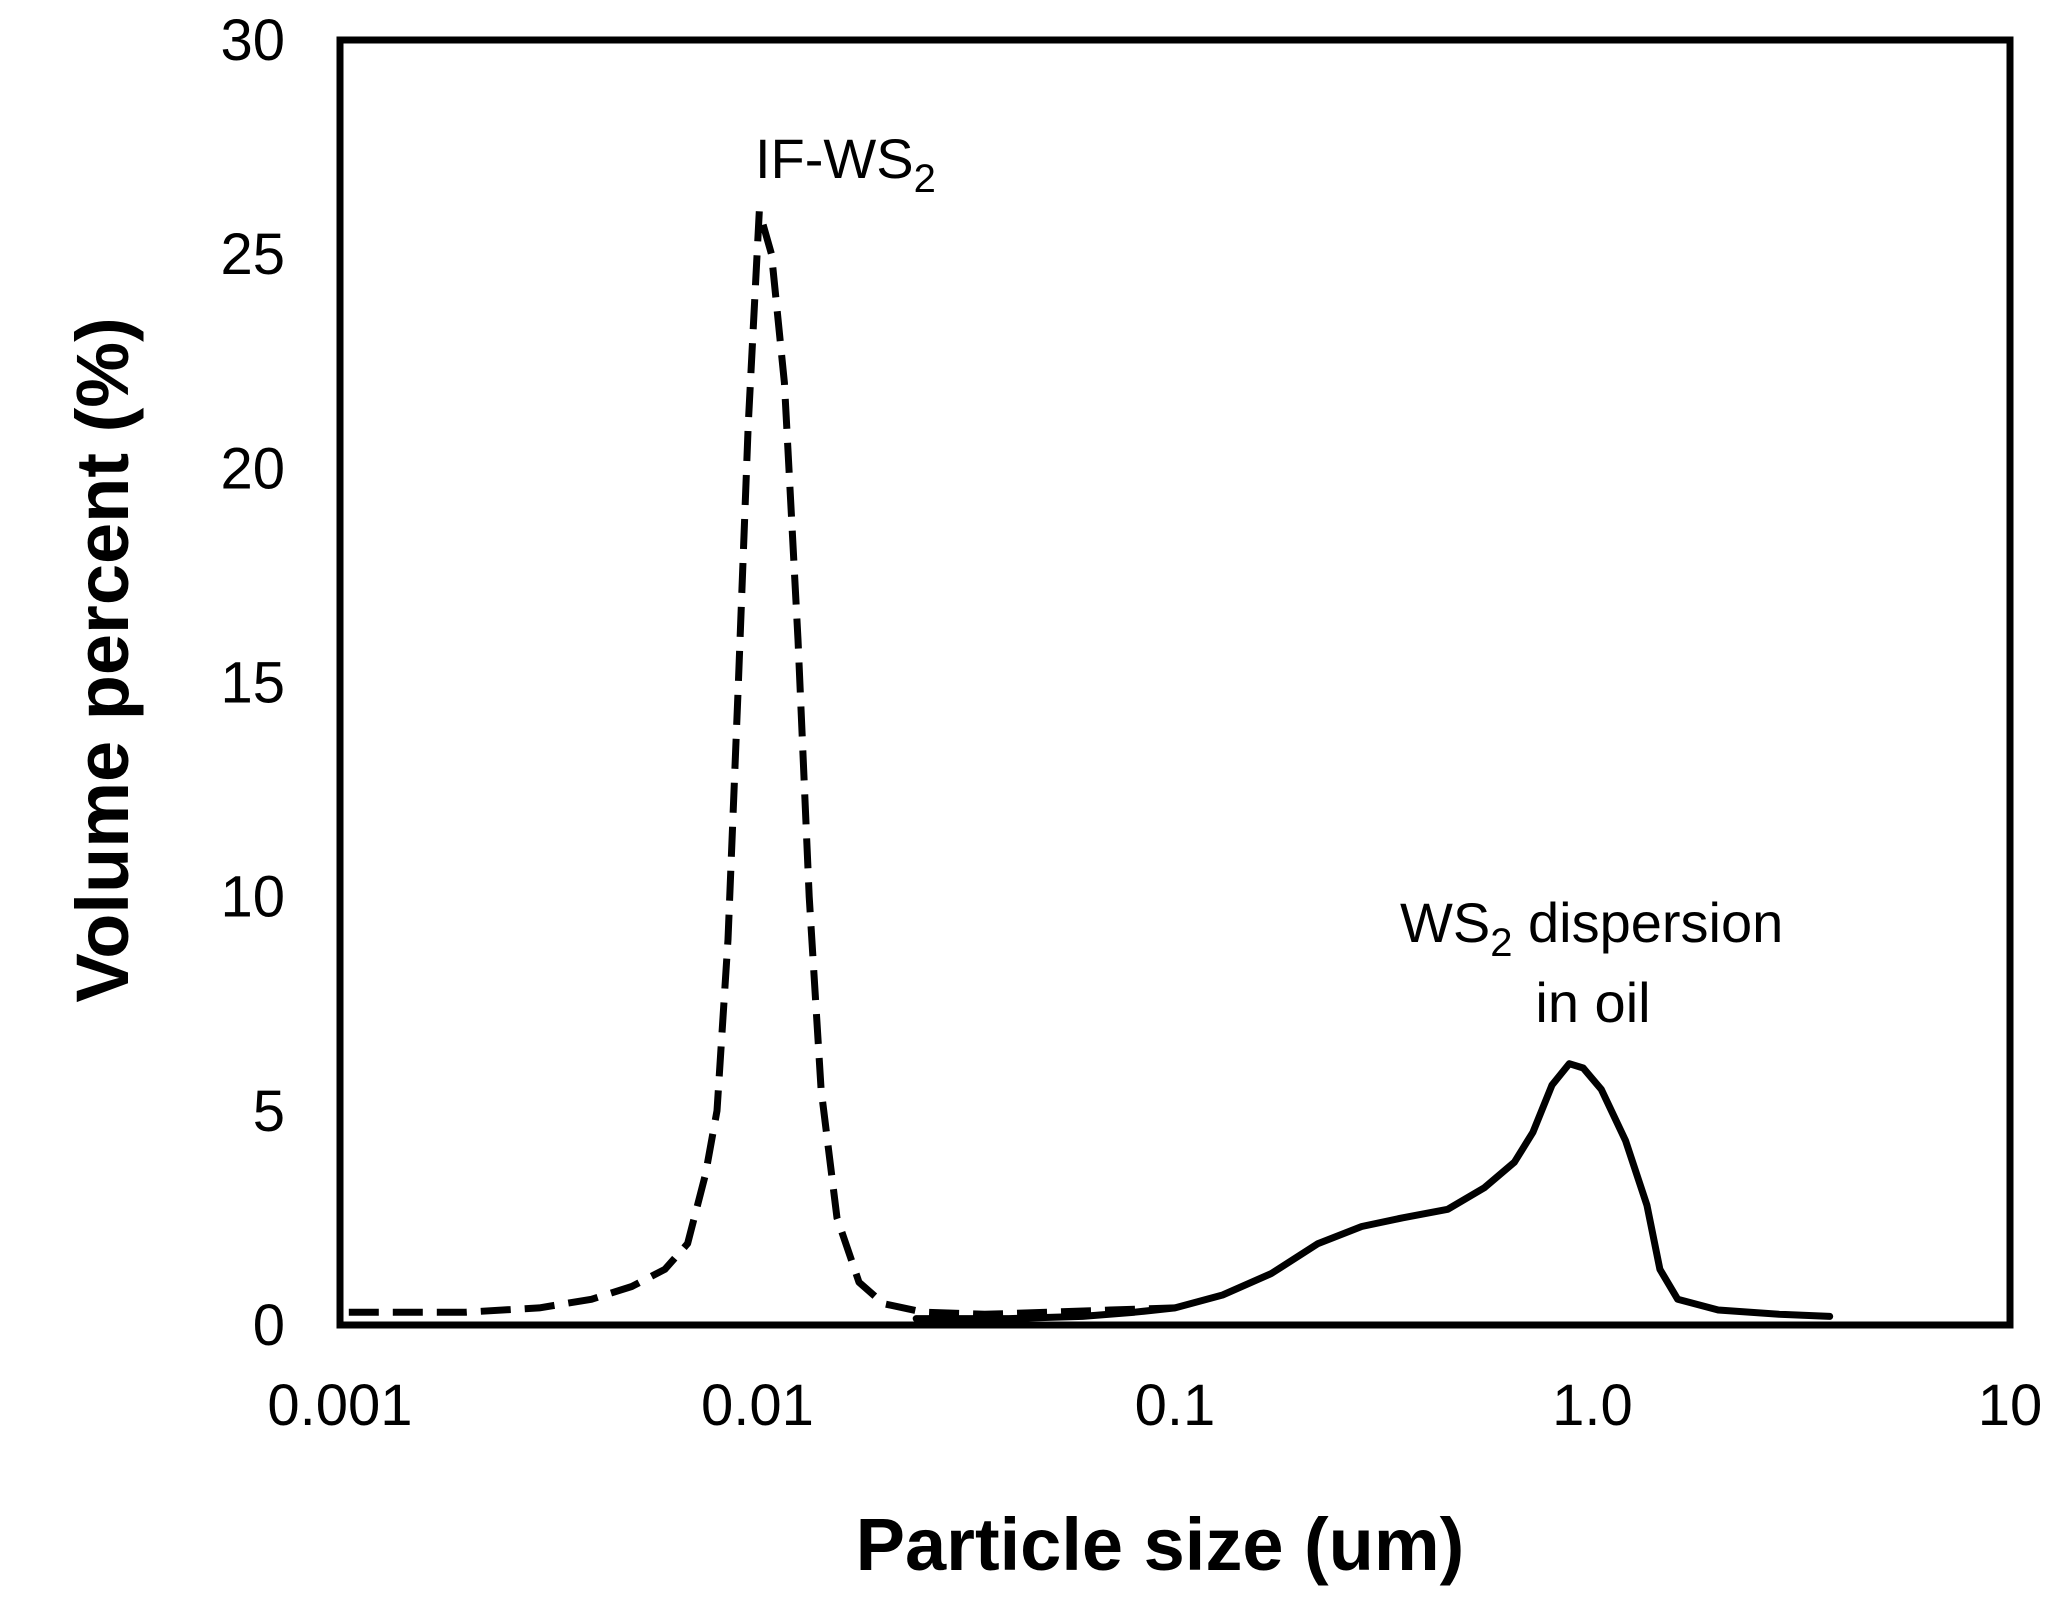 The height and width of the screenshot is (1602, 2063). Describe the element at coordinates (834, 158) in the screenshot. I see `annotation-if-ws2-main: IF-WS` at that location.